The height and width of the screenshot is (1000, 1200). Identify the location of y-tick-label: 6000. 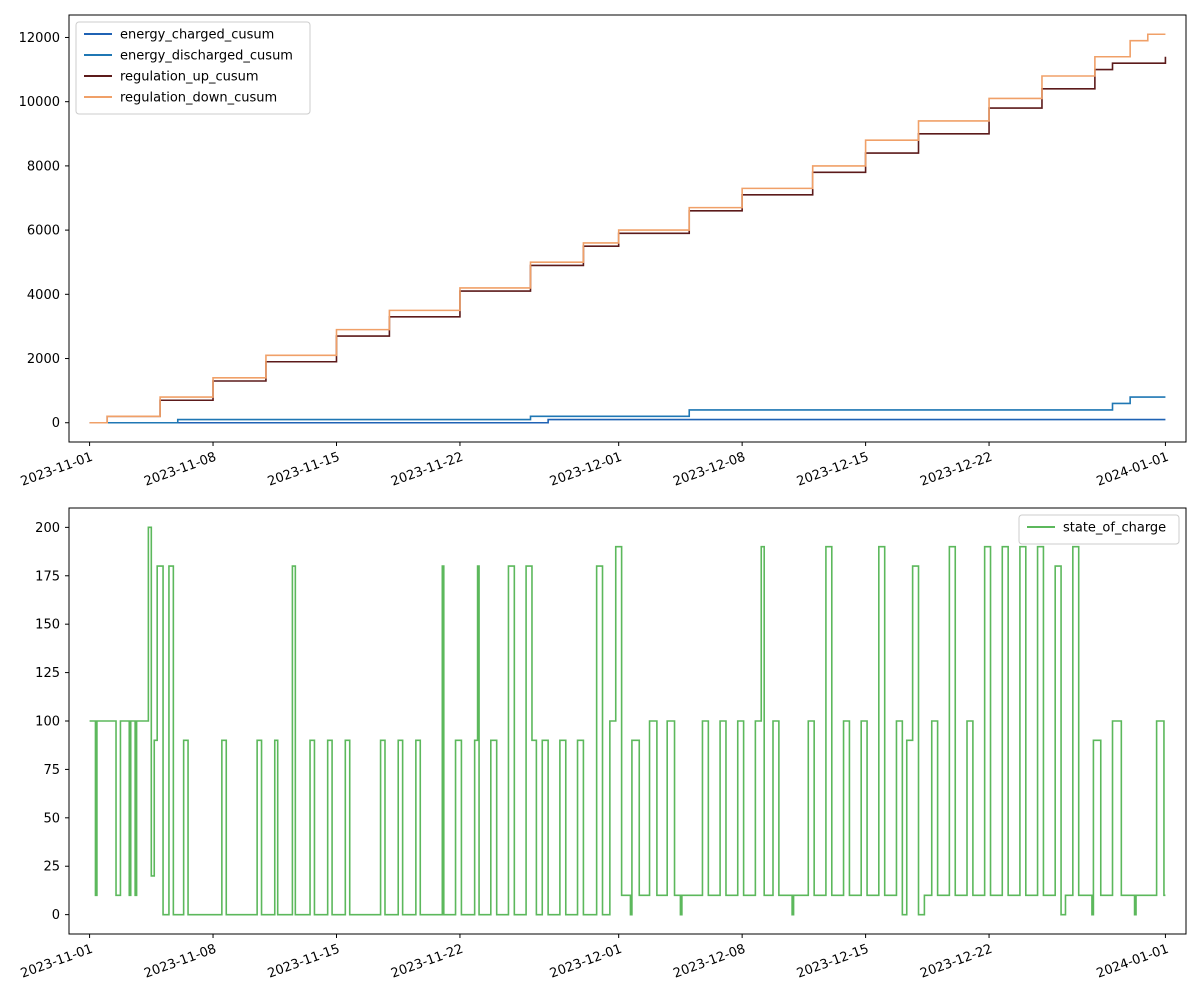
(43, 231).